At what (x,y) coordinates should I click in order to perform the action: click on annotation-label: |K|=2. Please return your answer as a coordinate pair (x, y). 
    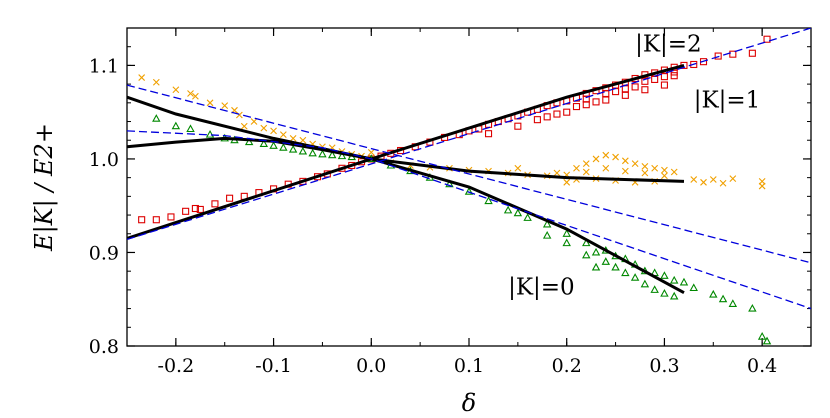
    Looking at the image, I should click on (668, 44).